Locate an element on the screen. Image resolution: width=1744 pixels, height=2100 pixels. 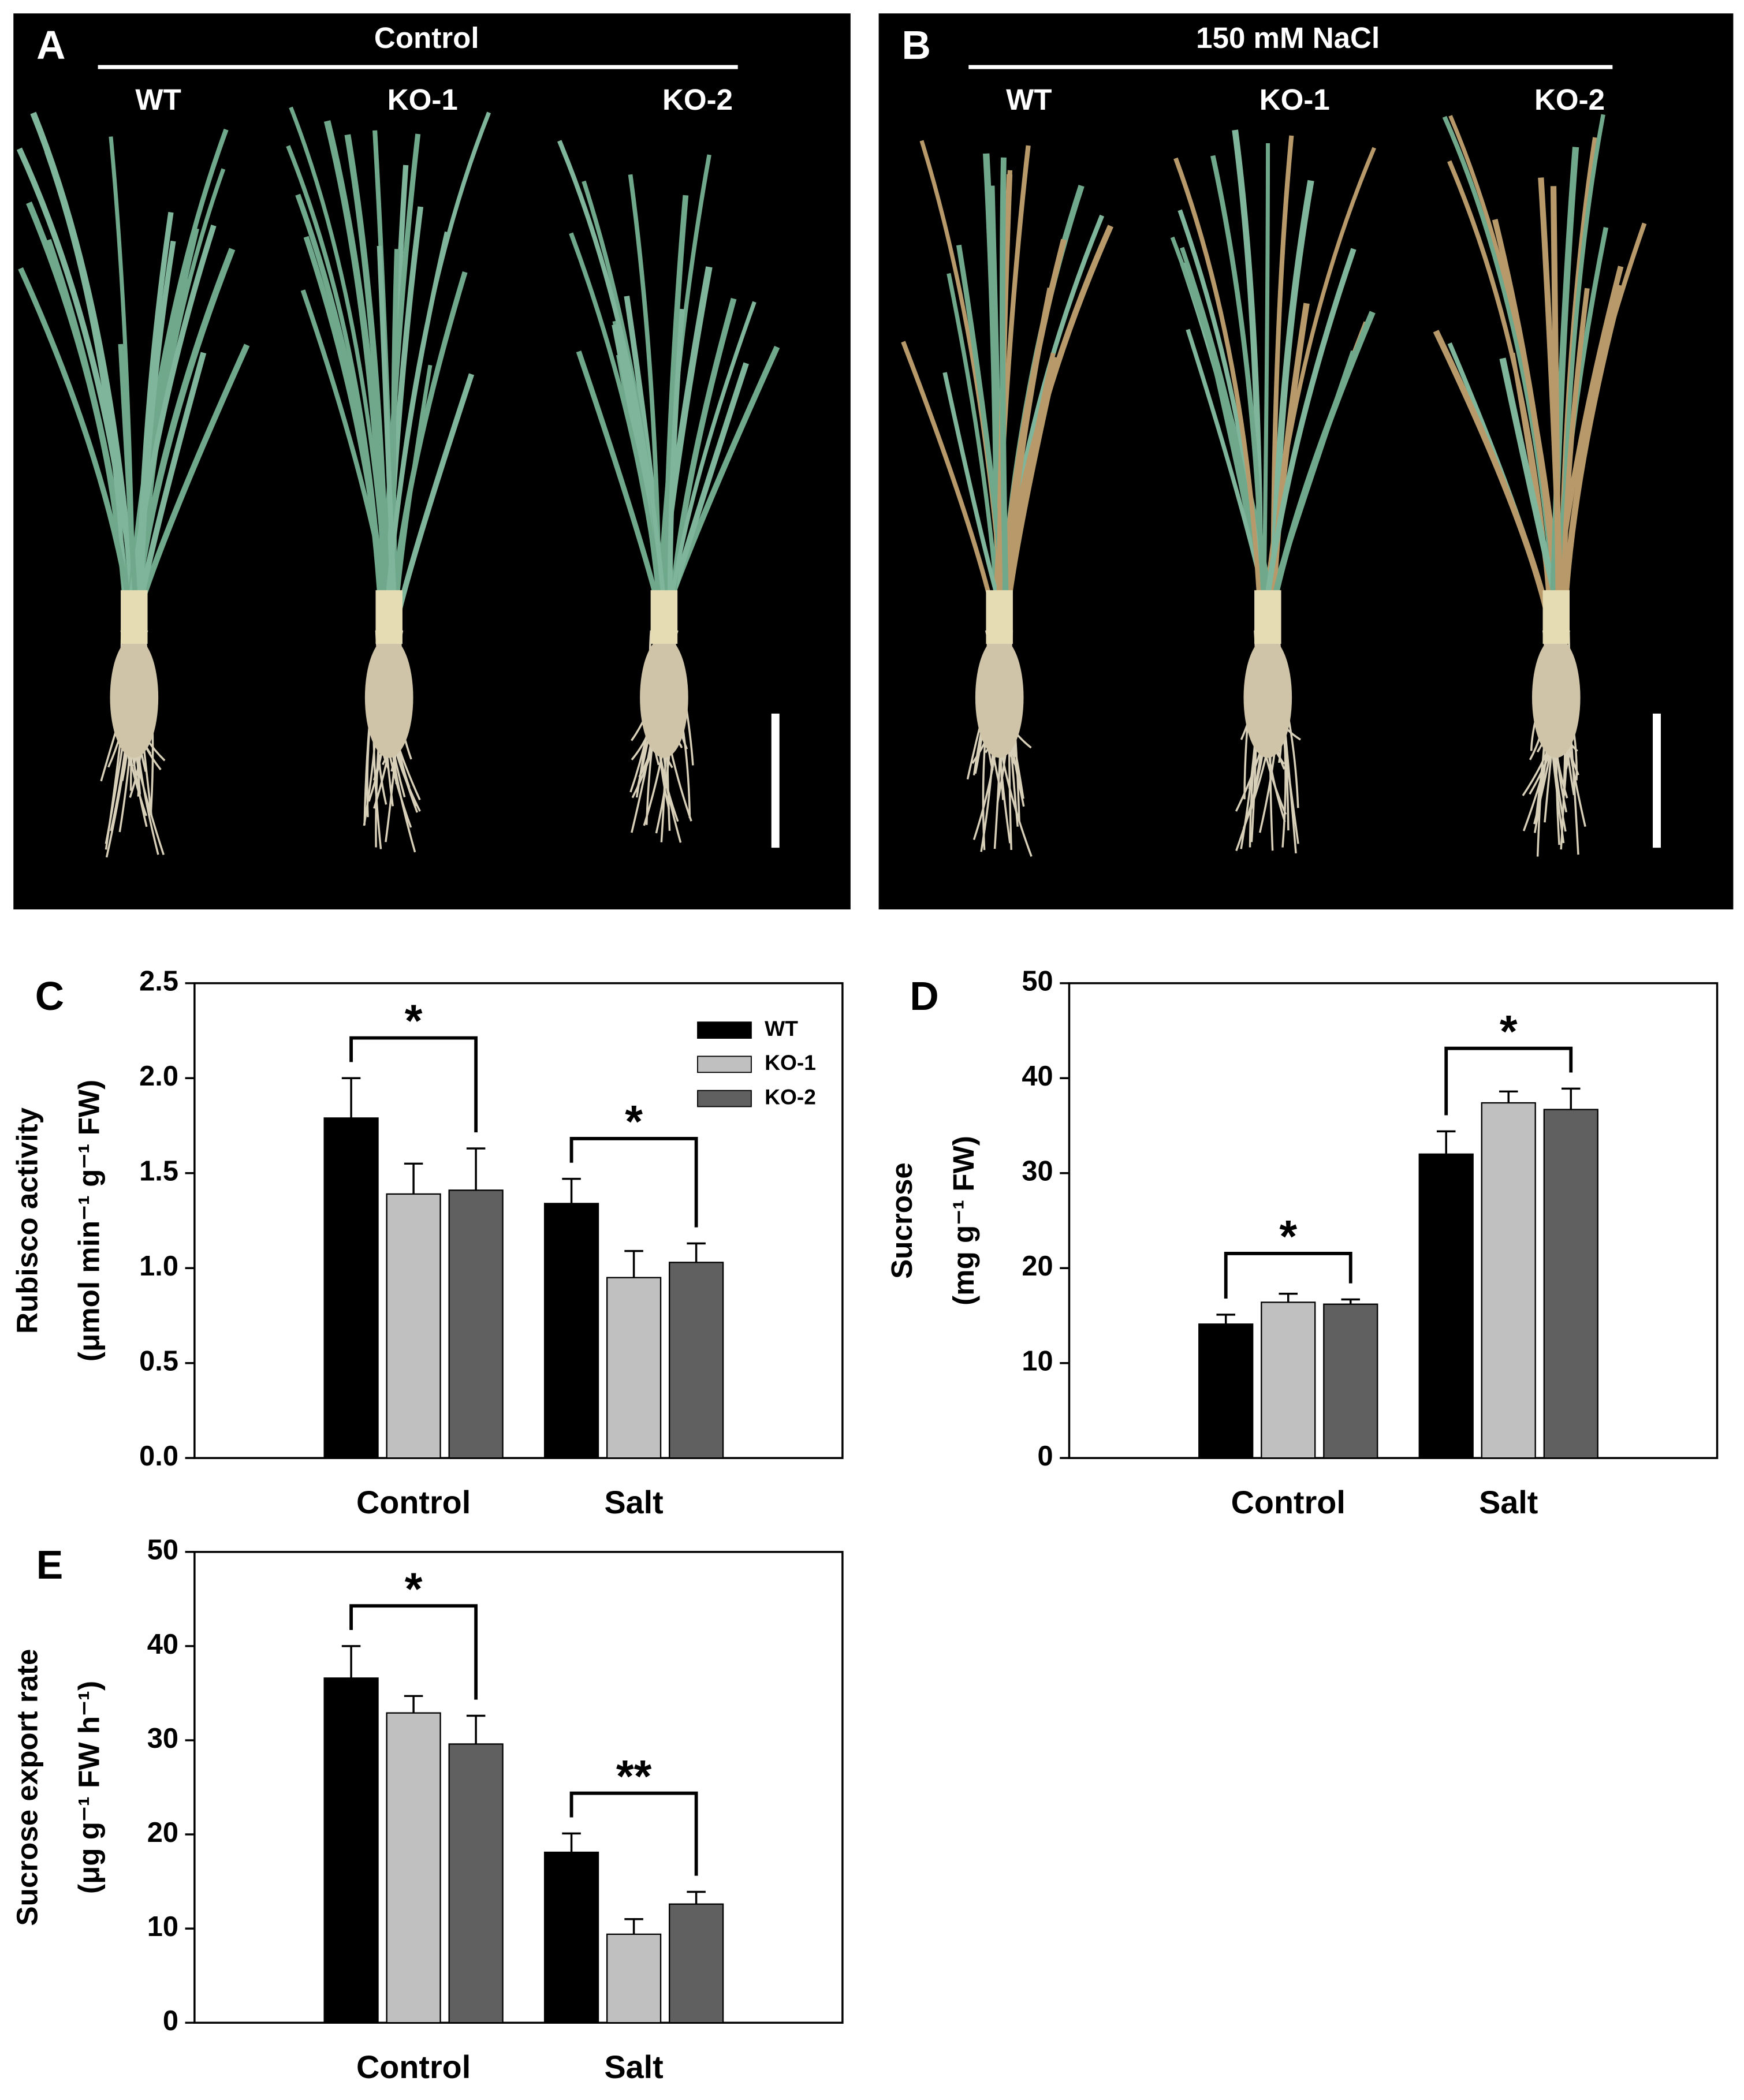
y-tick-label: 2.0 is located at coordinates (159, 1076).